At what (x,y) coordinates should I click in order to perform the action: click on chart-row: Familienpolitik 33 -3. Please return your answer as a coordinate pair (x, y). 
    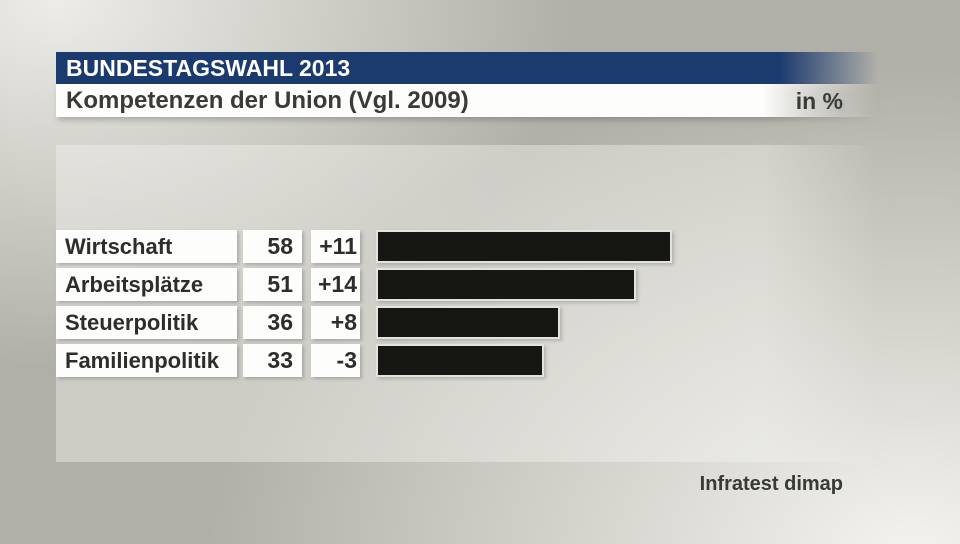
    Looking at the image, I should click on (486, 360).